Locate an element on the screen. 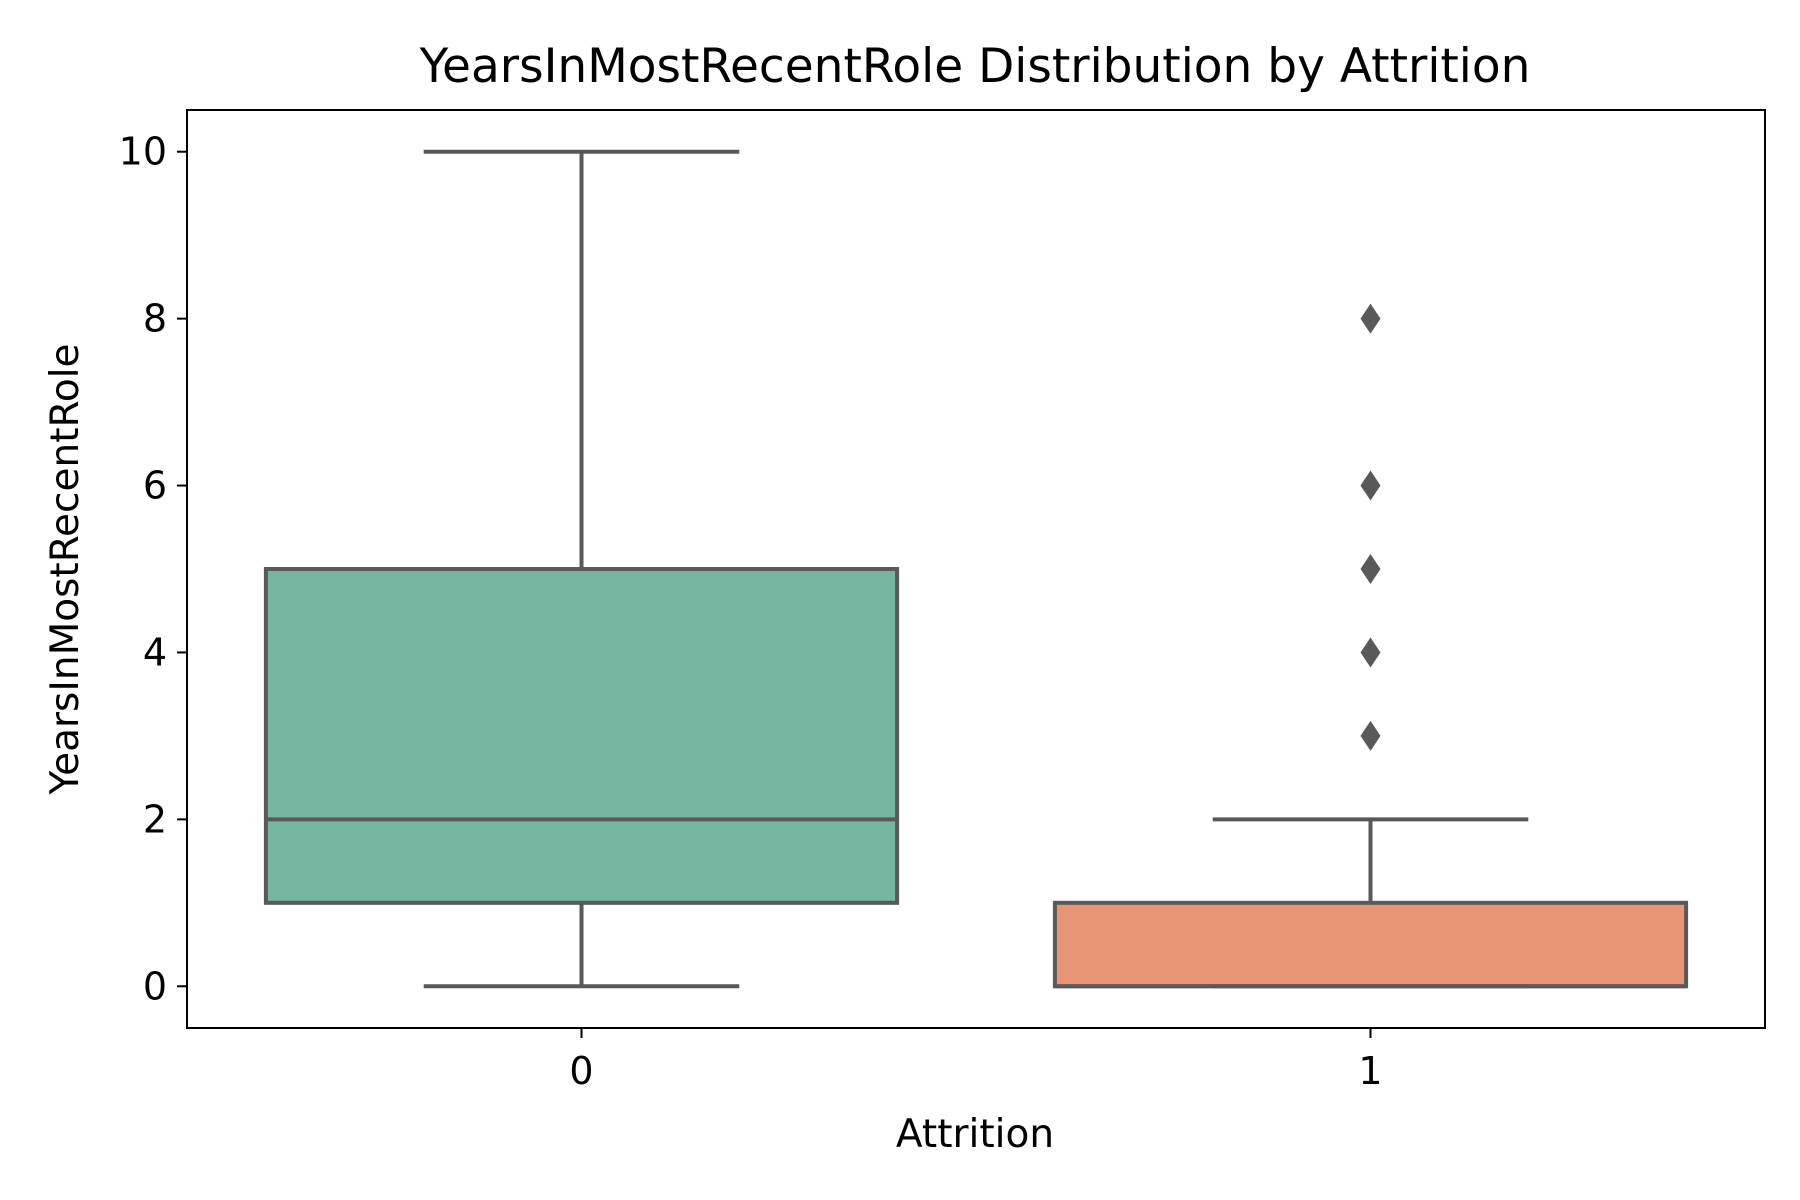 The image size is (1800, 1200). y-axis-label: YearsInMostRecentRole is located at coordinates (65, 569).